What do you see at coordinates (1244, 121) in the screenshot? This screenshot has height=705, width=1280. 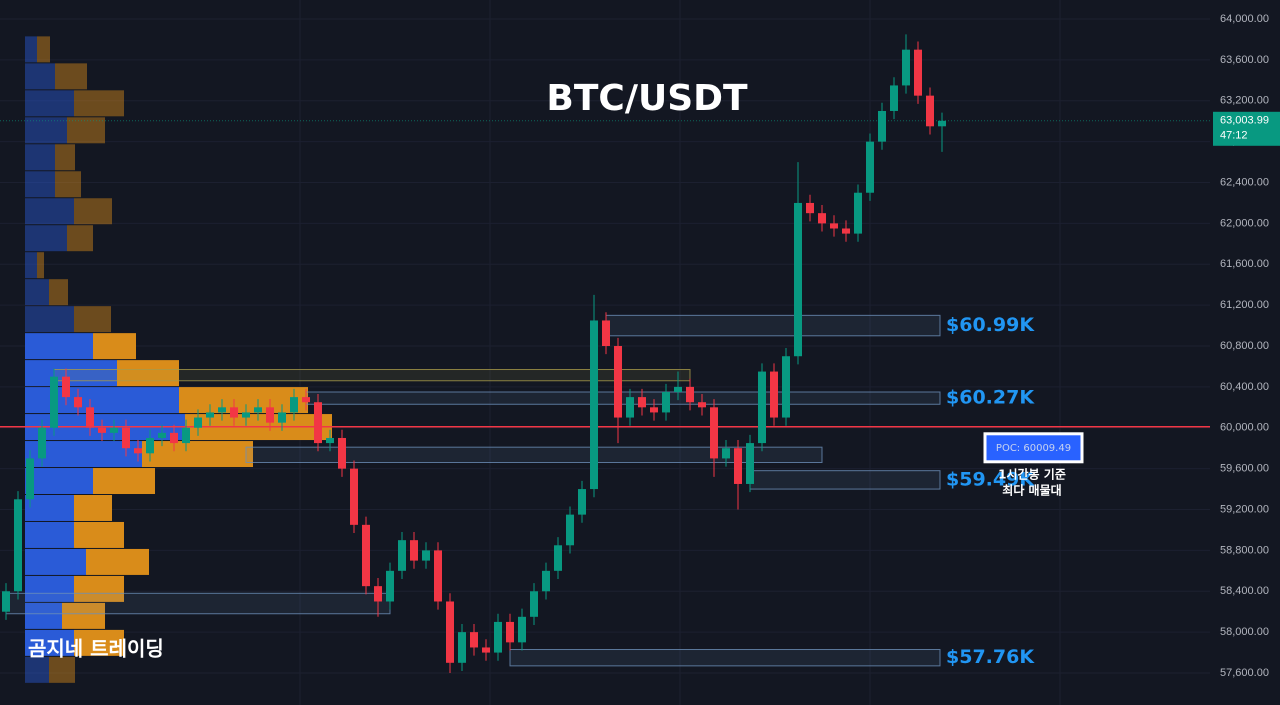 I see `price-tag-label: 63,003.99` at bounding box center [1244, 121].